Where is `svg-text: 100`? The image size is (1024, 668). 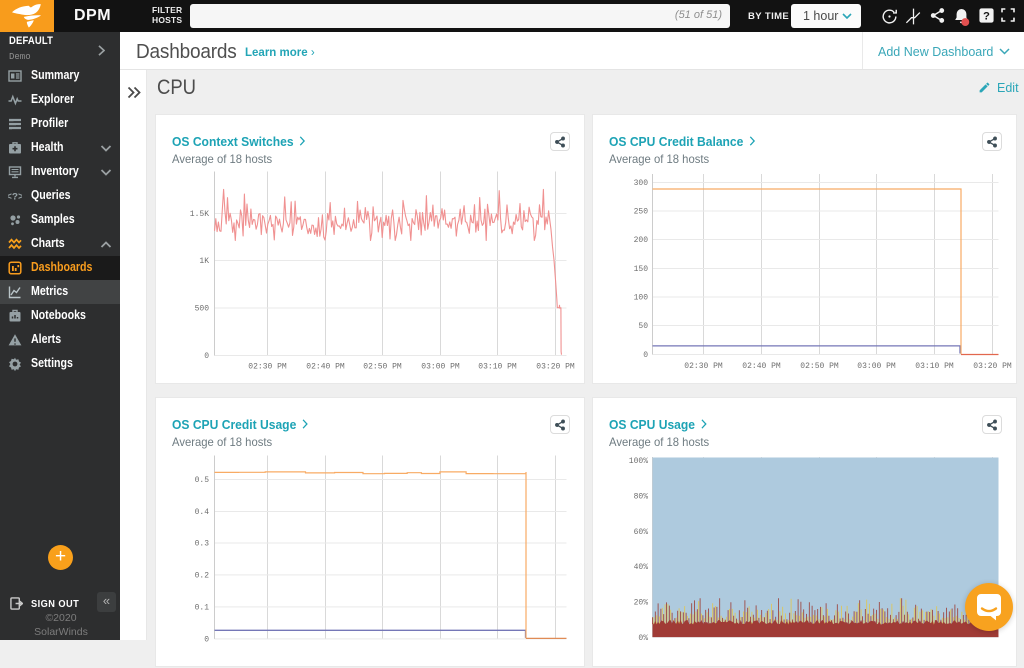 svg-text: 100 is located at coordinates (641, 298).